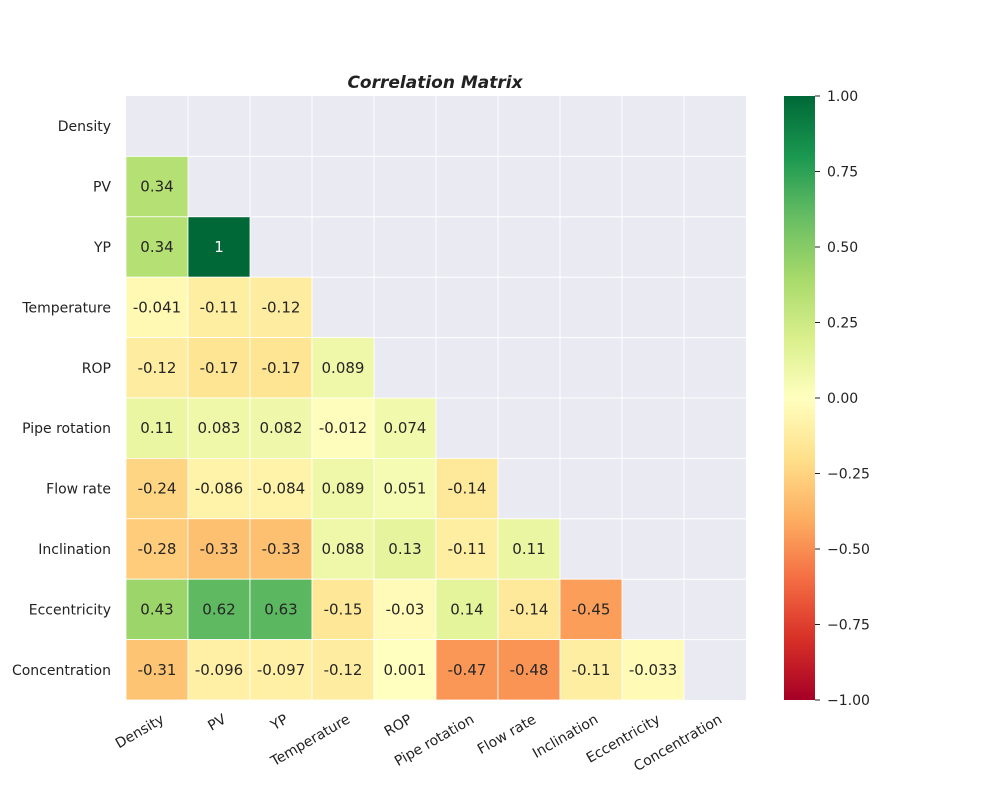 The height and width of the screenshot is (800, 1000). Describe the element at coordinates (848, 550) in the screenshot. I see `colorbar-tick-label: −0.50` at that location.